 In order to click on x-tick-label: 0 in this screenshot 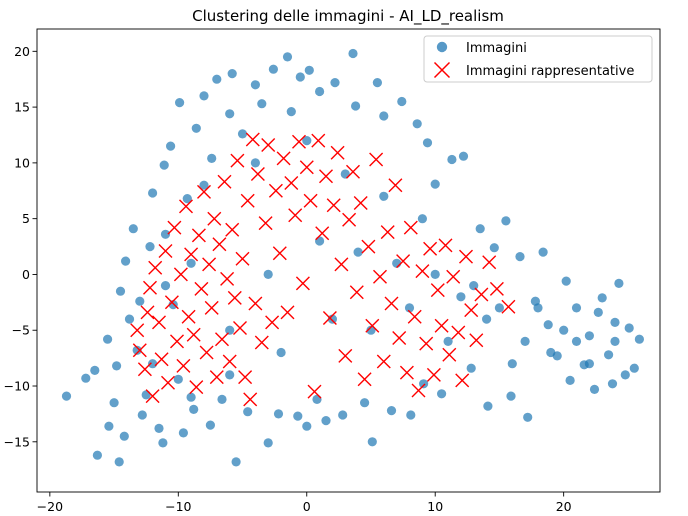, I will do `click(307, 506)`.